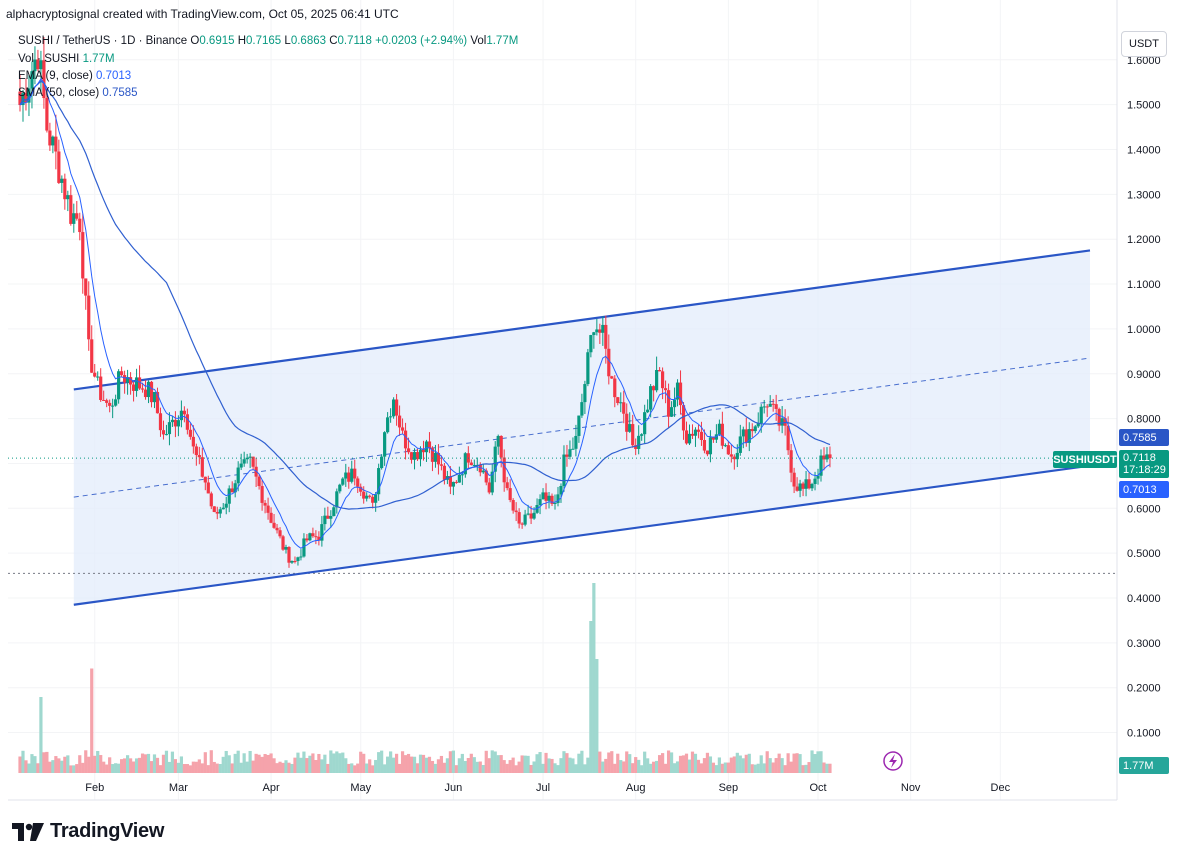  I want to click on x-tick-label: Dec, so click(1001, 788).